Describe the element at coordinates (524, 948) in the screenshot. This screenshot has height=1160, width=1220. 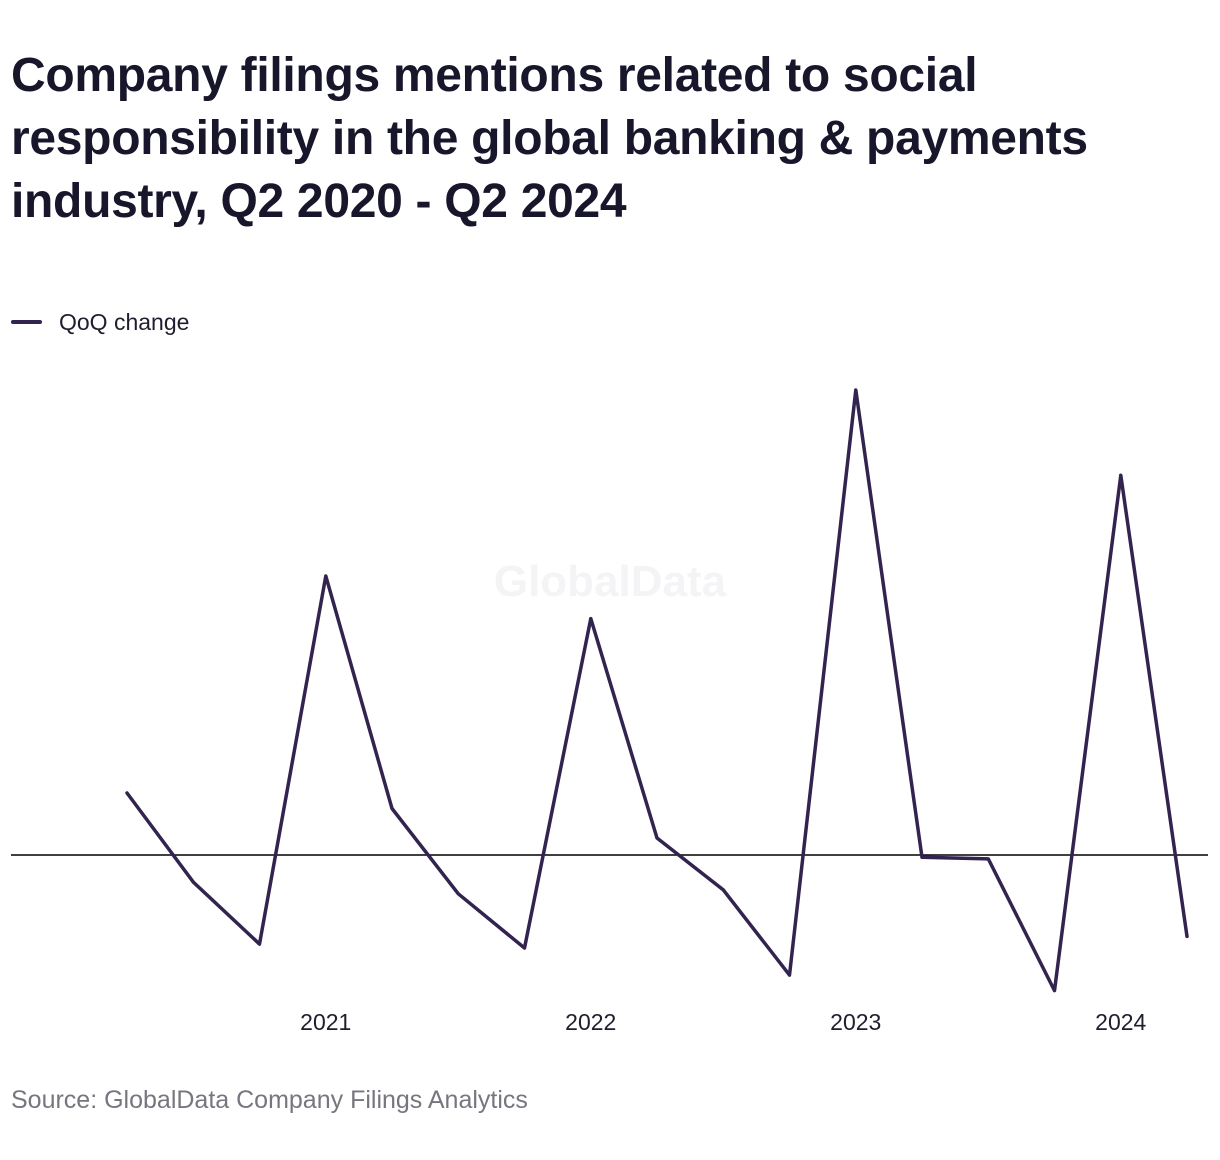
I see `data-point-q4-2021` at that location.